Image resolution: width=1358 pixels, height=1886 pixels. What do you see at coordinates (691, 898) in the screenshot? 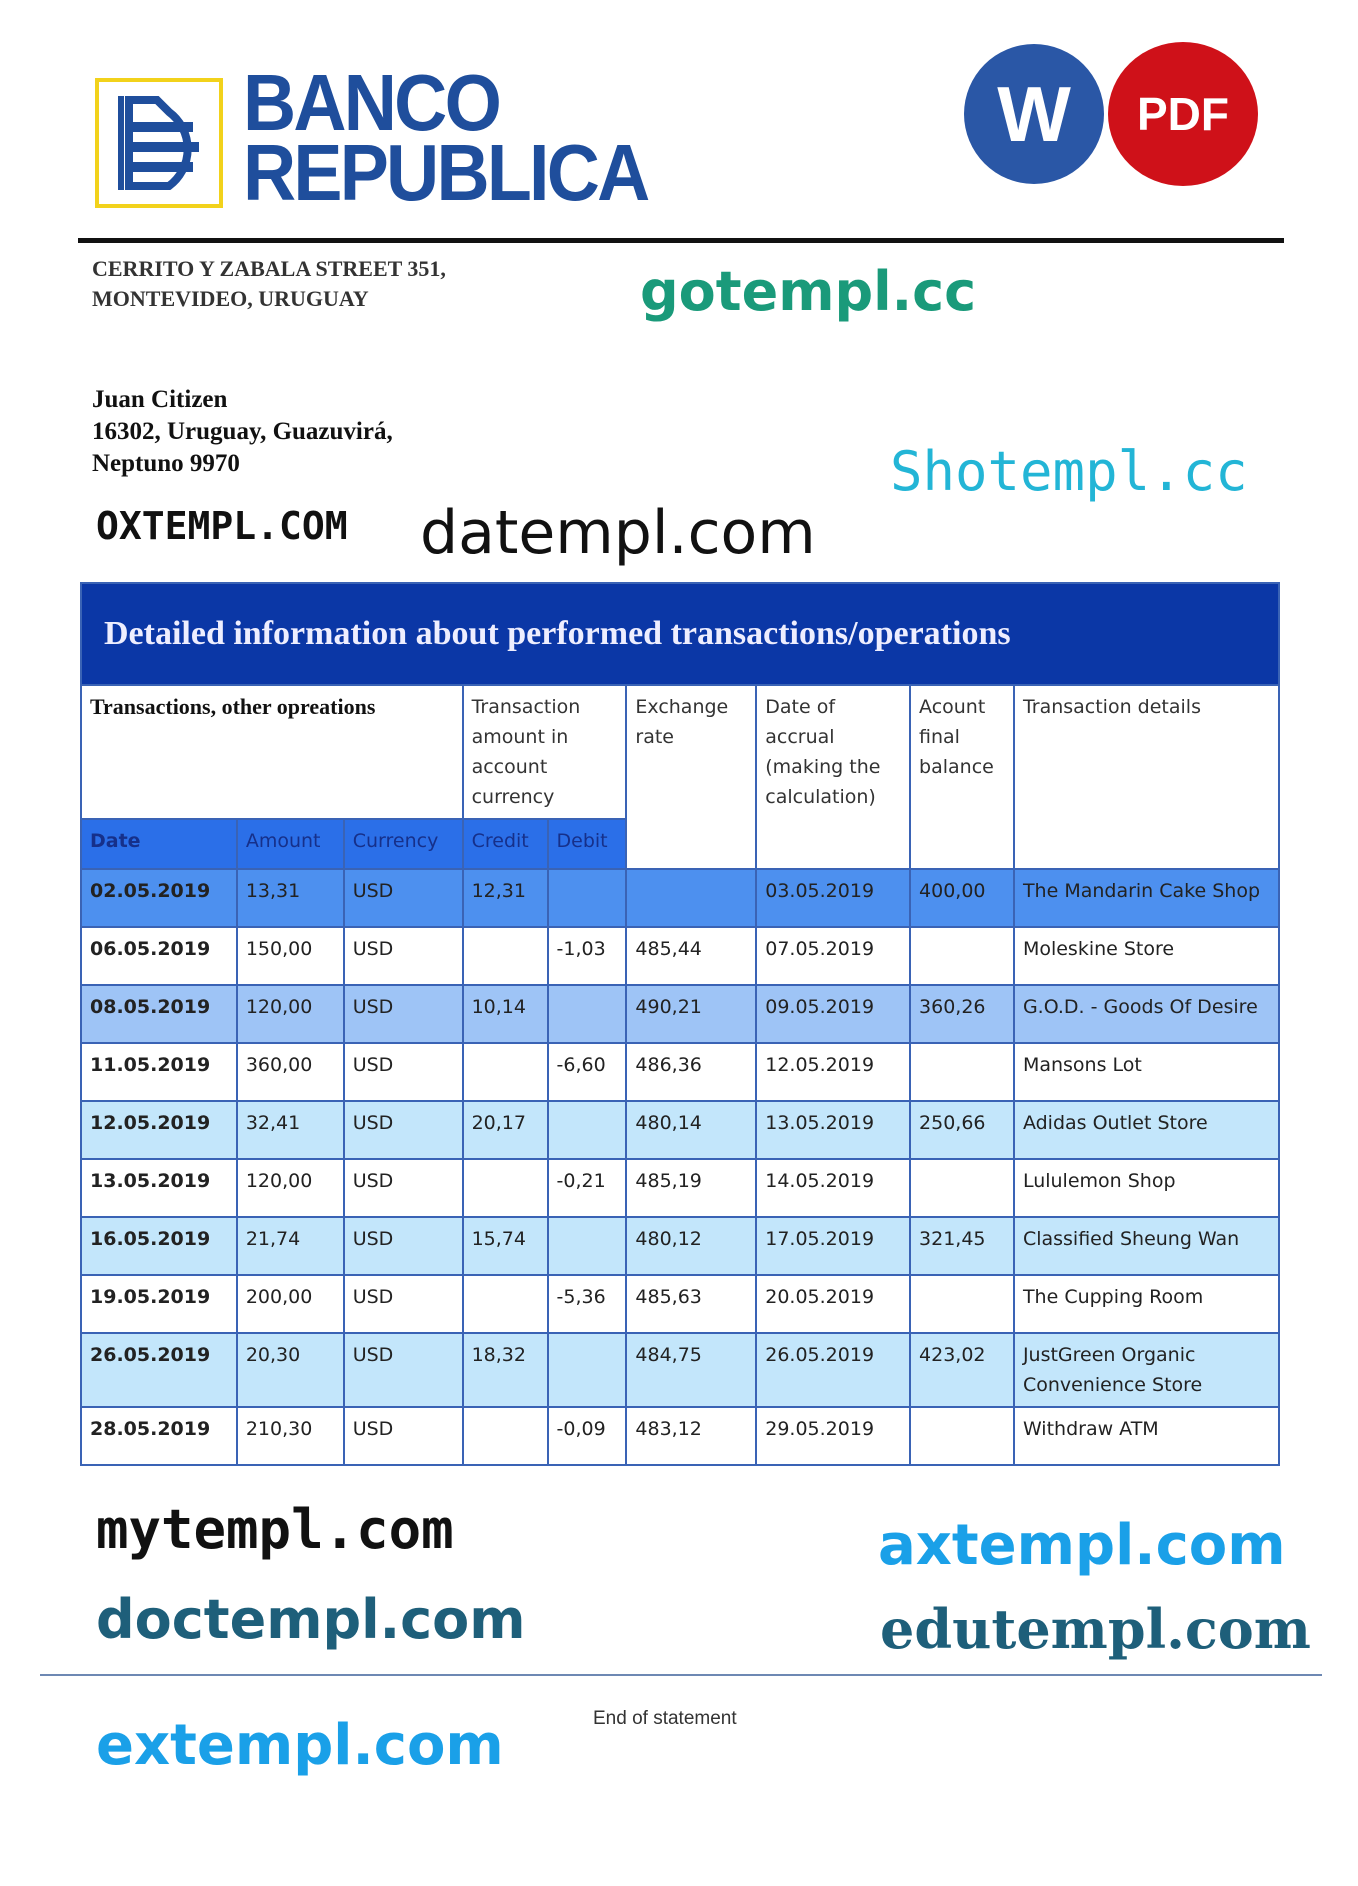
I see `cell-rate` at bounding box center [691, 898].